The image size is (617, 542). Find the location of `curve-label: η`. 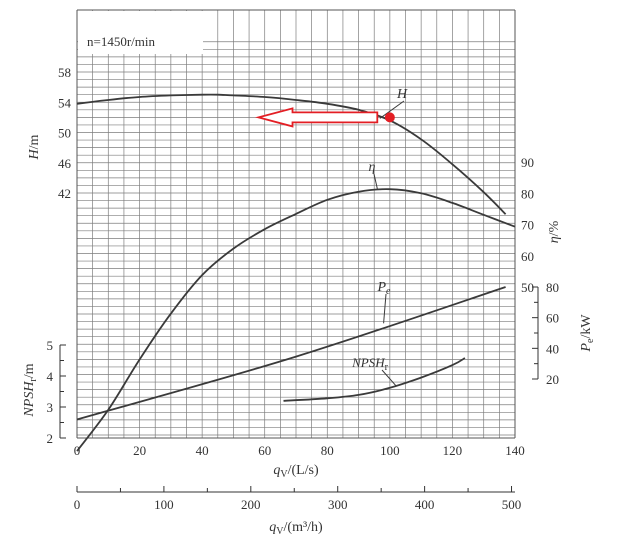

curve-label: η is located at coordinates (372, 167).